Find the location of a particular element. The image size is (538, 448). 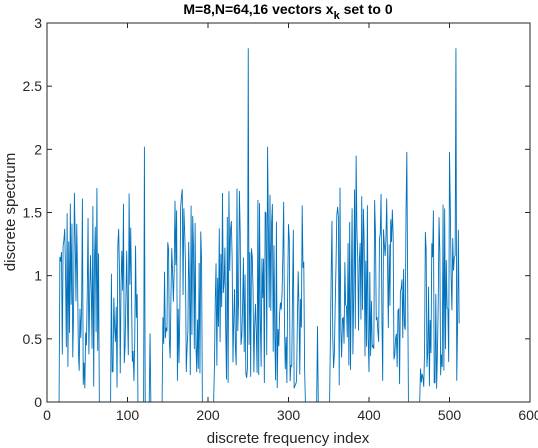

chart-title-tail: set to 0 is located at coordinates (366, 9).